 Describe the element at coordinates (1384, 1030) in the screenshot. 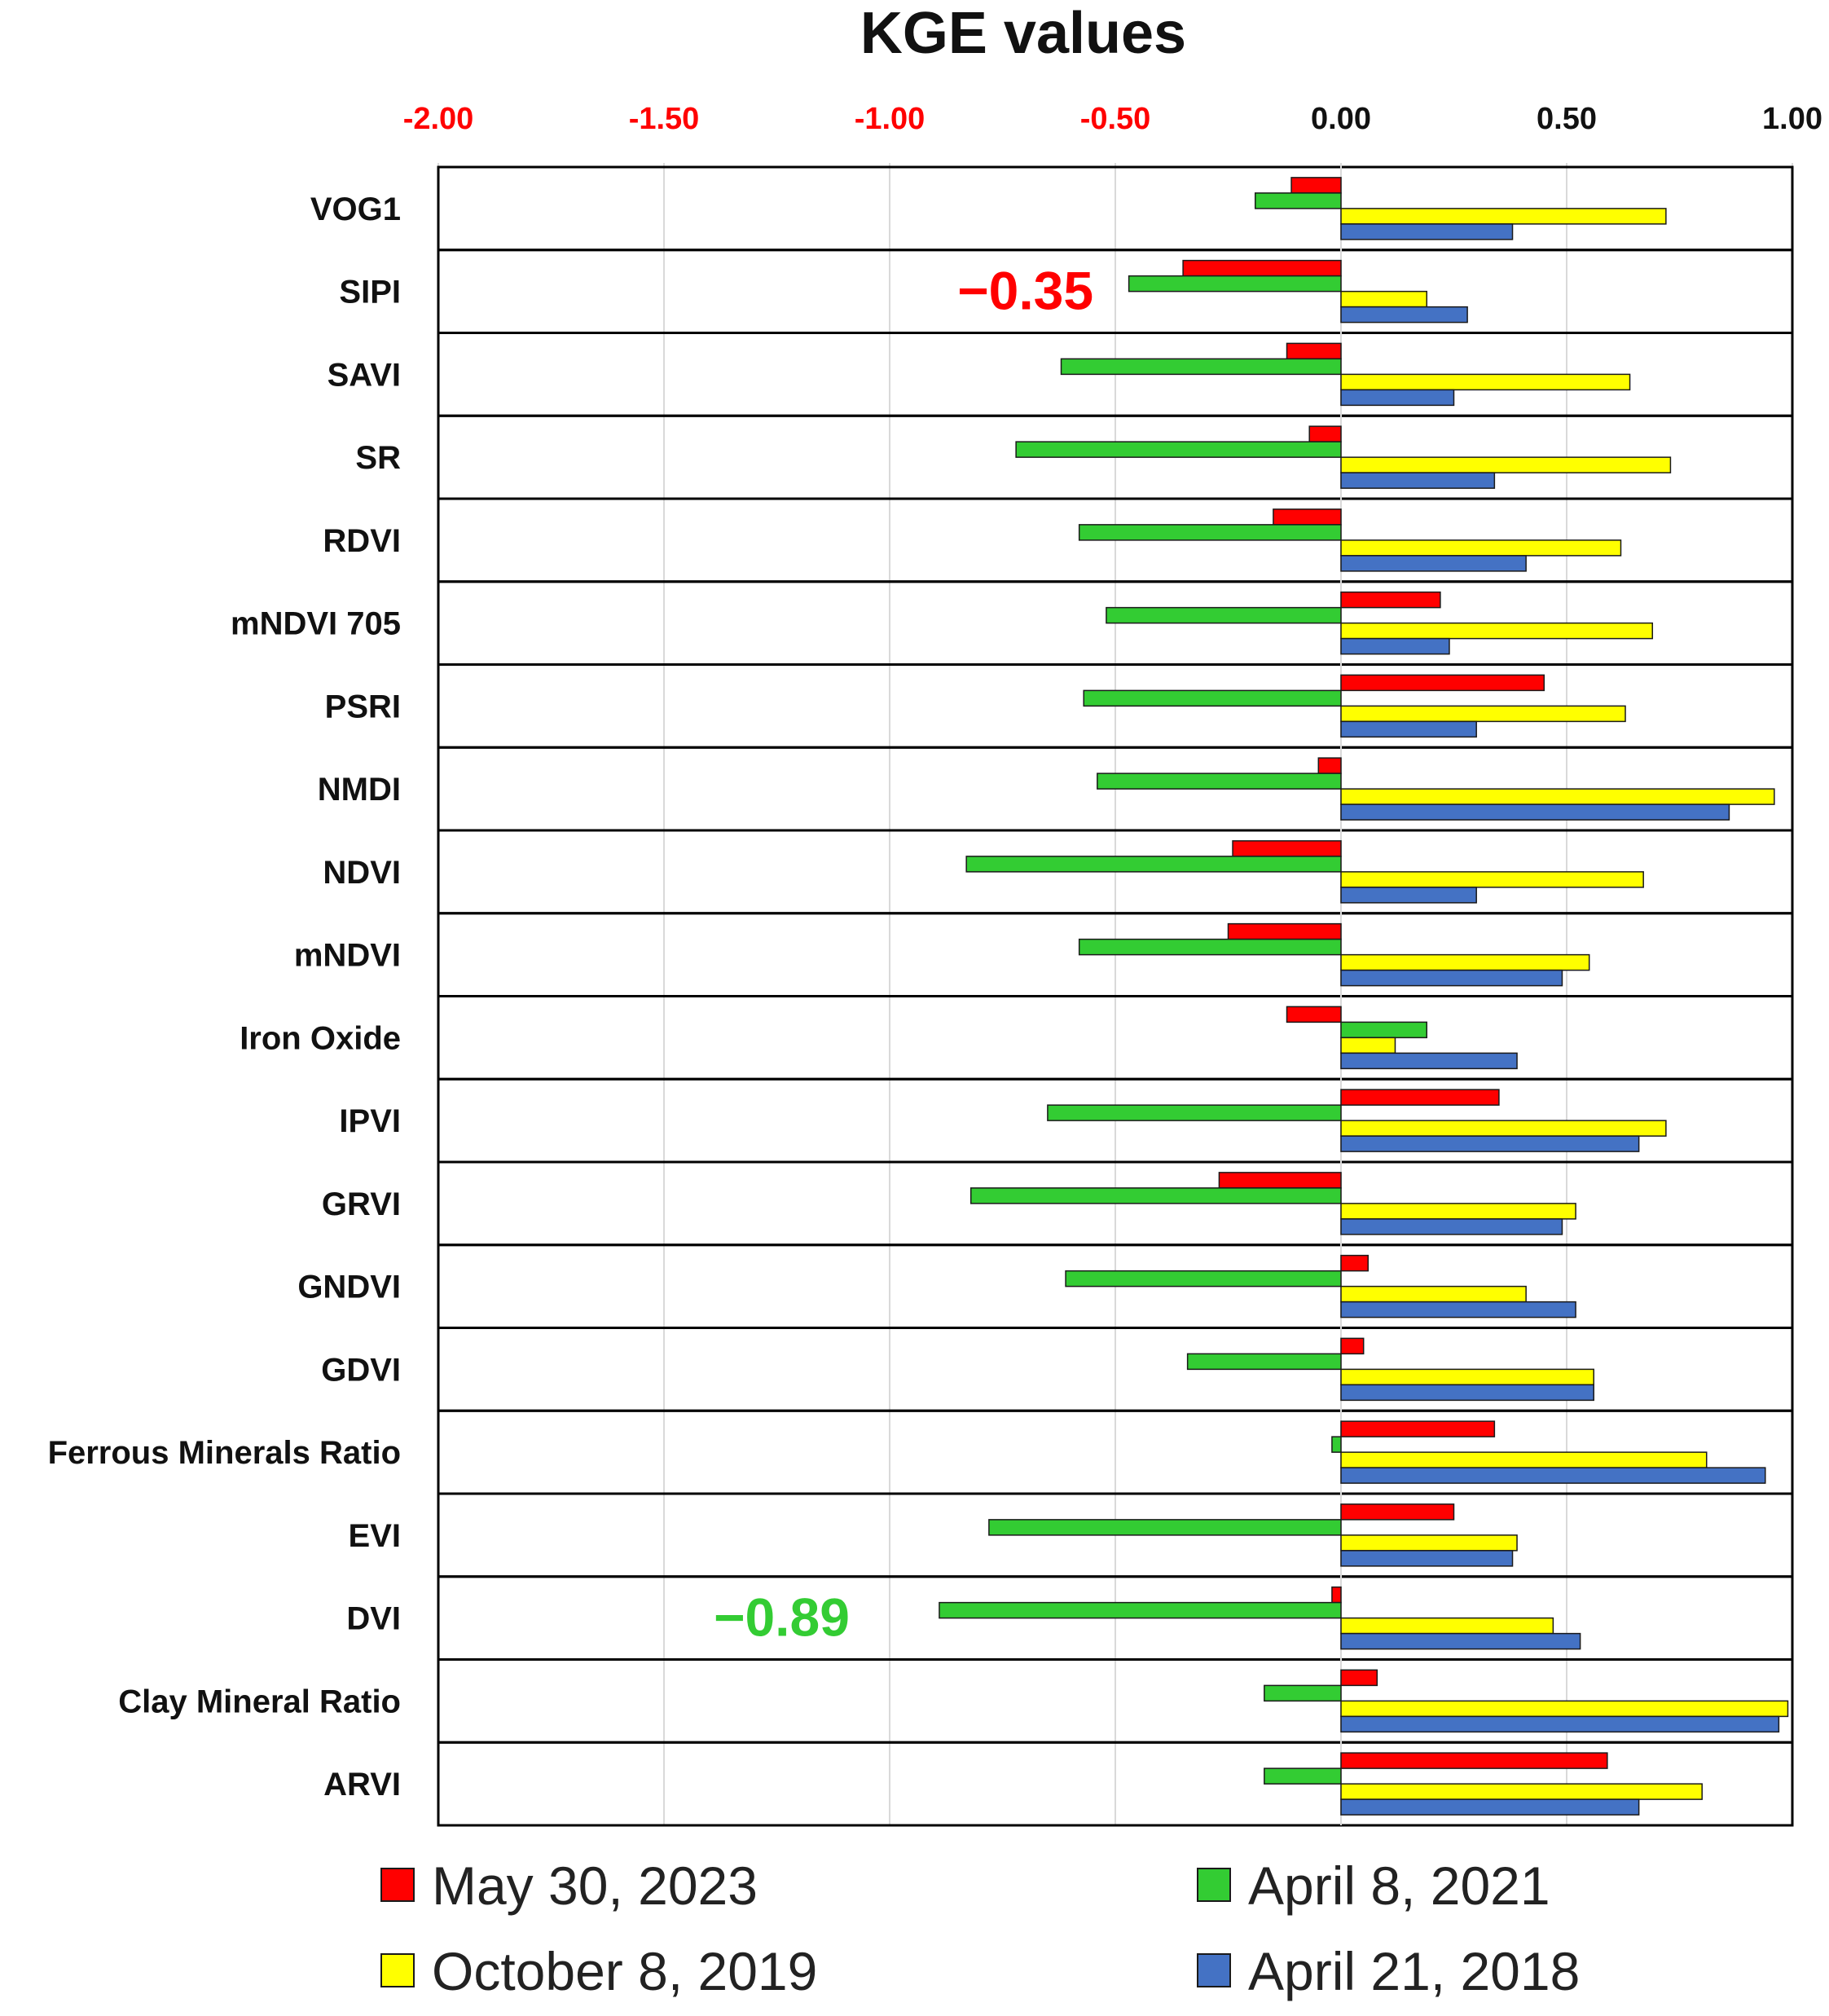

I see `bar-iron-oxide-april-8-2021` at that location.